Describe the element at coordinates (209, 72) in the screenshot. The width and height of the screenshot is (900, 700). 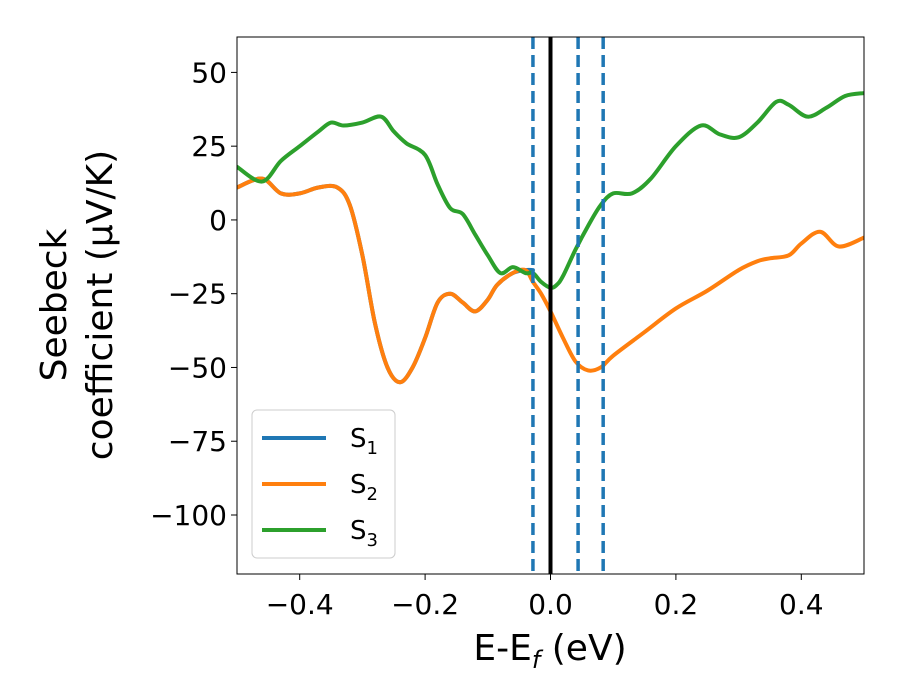
I see `y-tick-label: 50` at that location.